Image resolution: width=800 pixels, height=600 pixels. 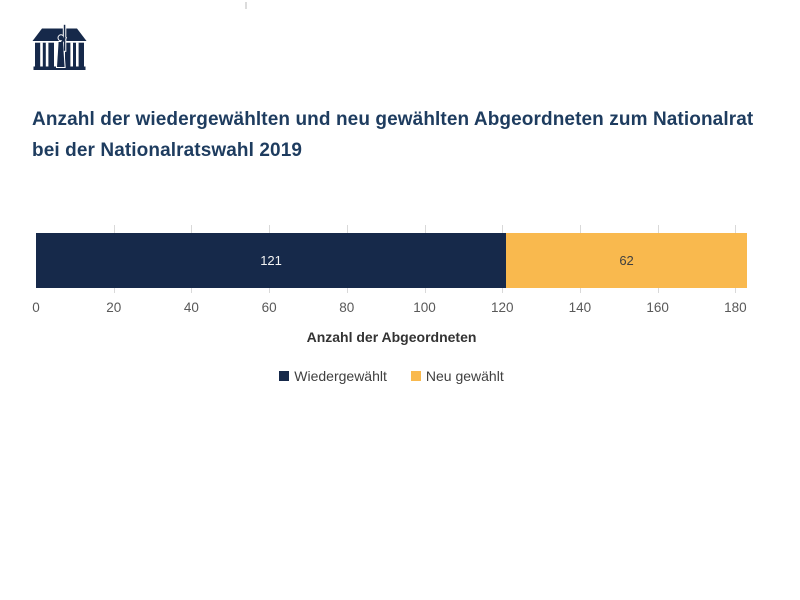 What do you see at coordinates (389, 308) in the screenshot?
I see `x-axis: 0 20 40 60 80 100 120 140 160 180` at bounding box center [389, 308].